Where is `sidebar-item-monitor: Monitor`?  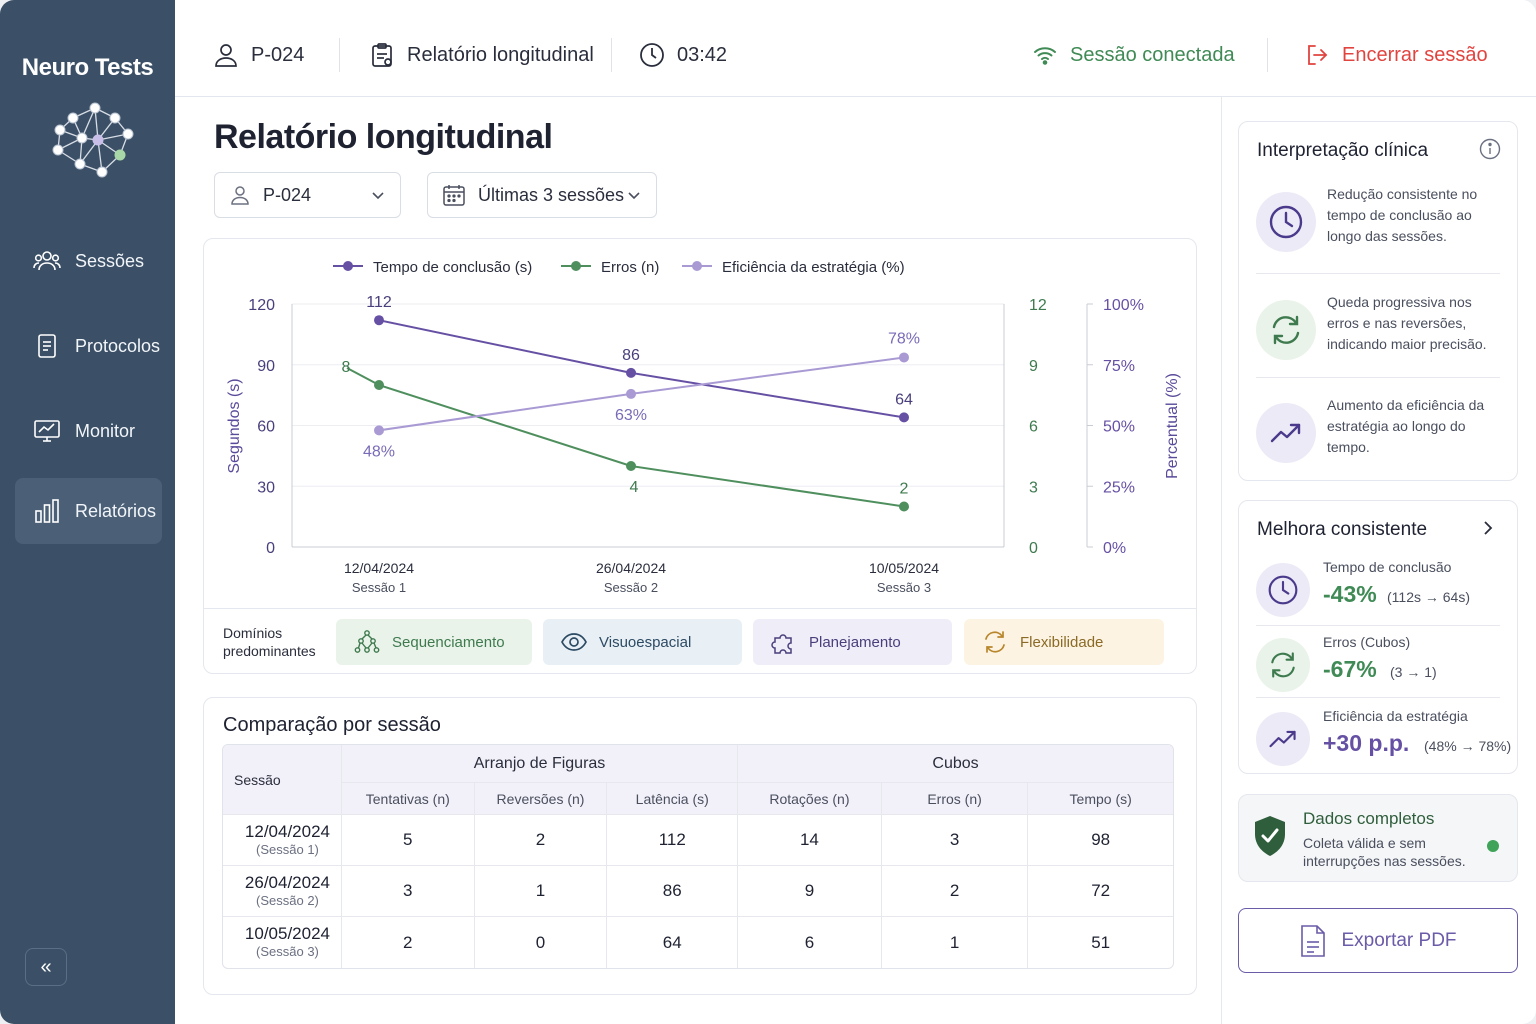
sidebar-item-monitor: Monitor is located at coordinates (88, 431).